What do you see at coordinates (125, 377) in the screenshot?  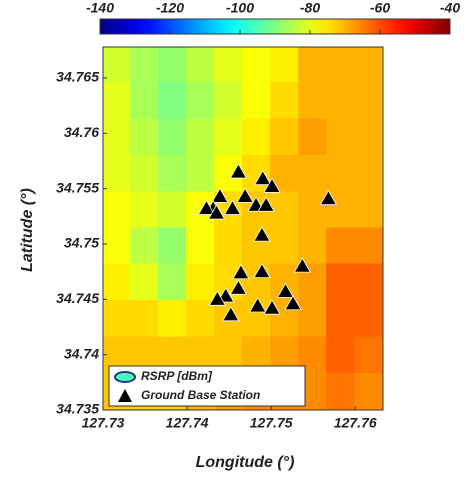 I see `legend-swatch` at bounding box center [125, 377].